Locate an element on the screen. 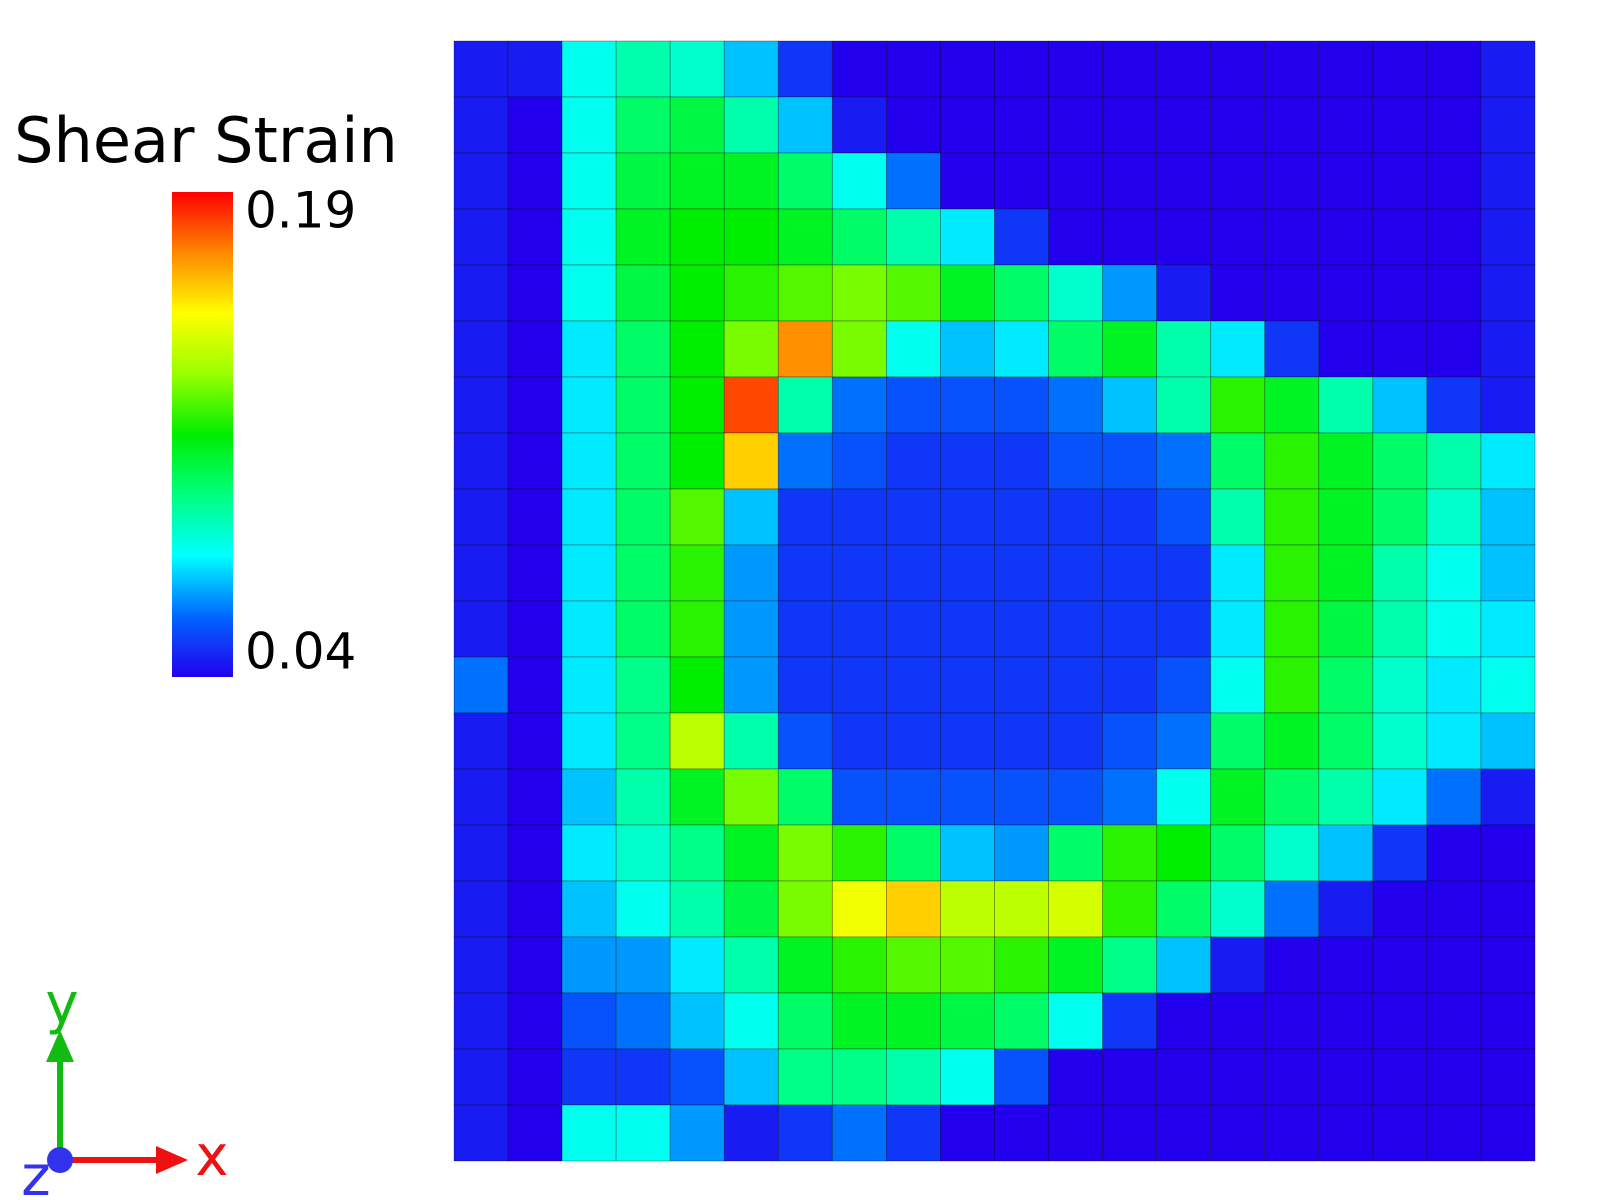  y-axis-label: y is located at coordinates (61, 1004).